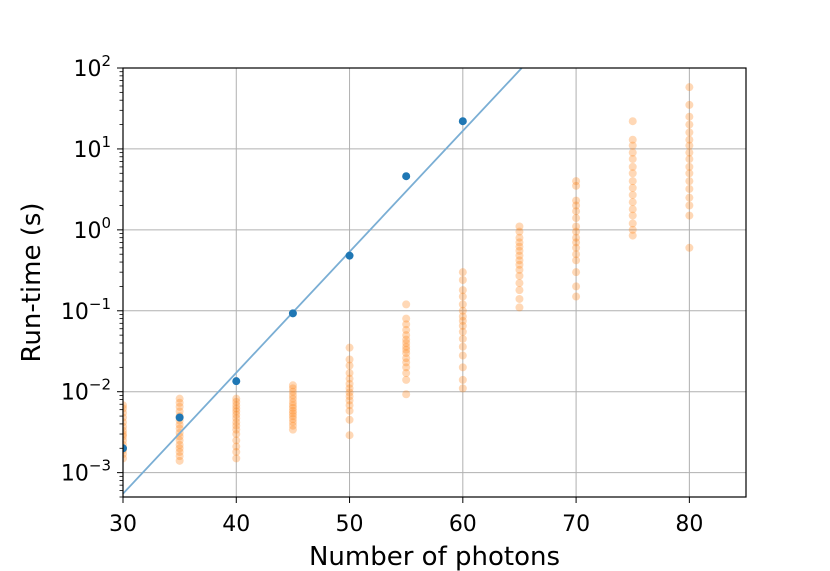  Describe the element at coordinates (463, 524) in the screenshot. I see `x-tick-label: 60` at that location.